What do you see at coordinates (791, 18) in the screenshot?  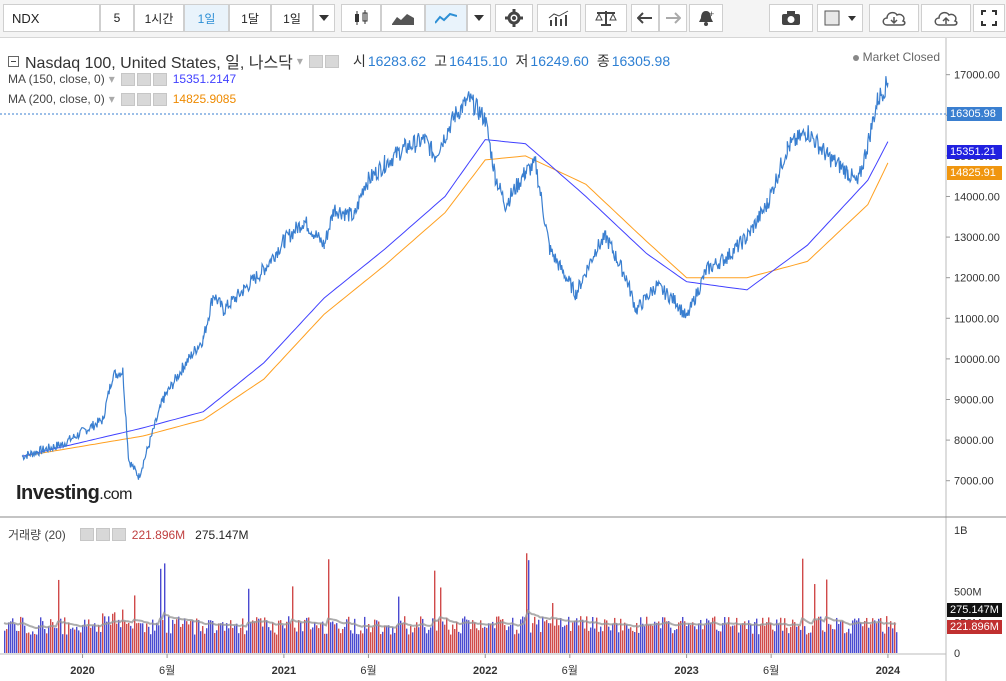 I see `camera-icon` at bounding box center [791, 18].